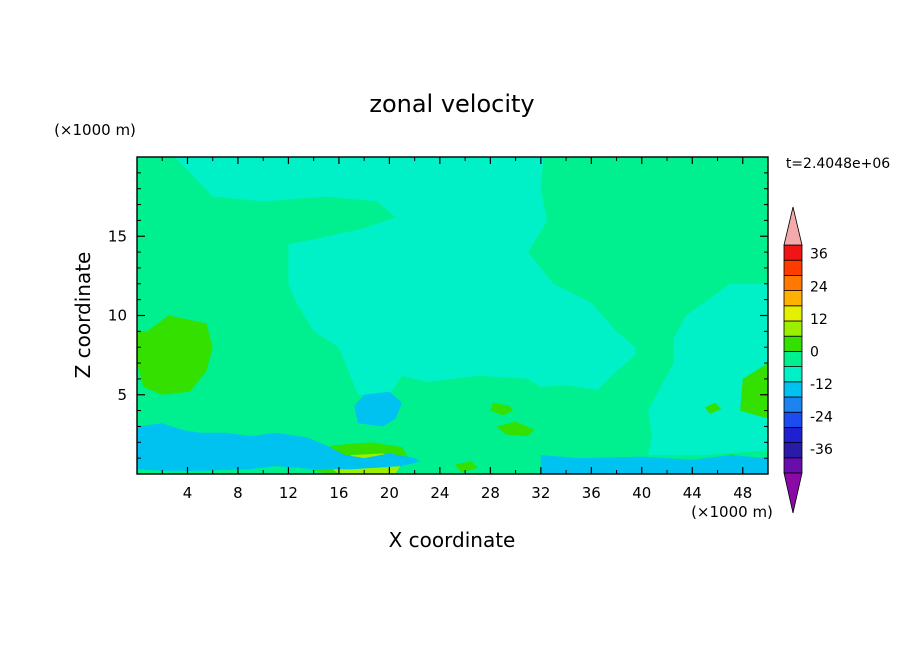 The width and height of the screenshot is (904, 654). I want to click on colorbar: 36 24 12 0 -12 -24 -36, so click(808, 360).